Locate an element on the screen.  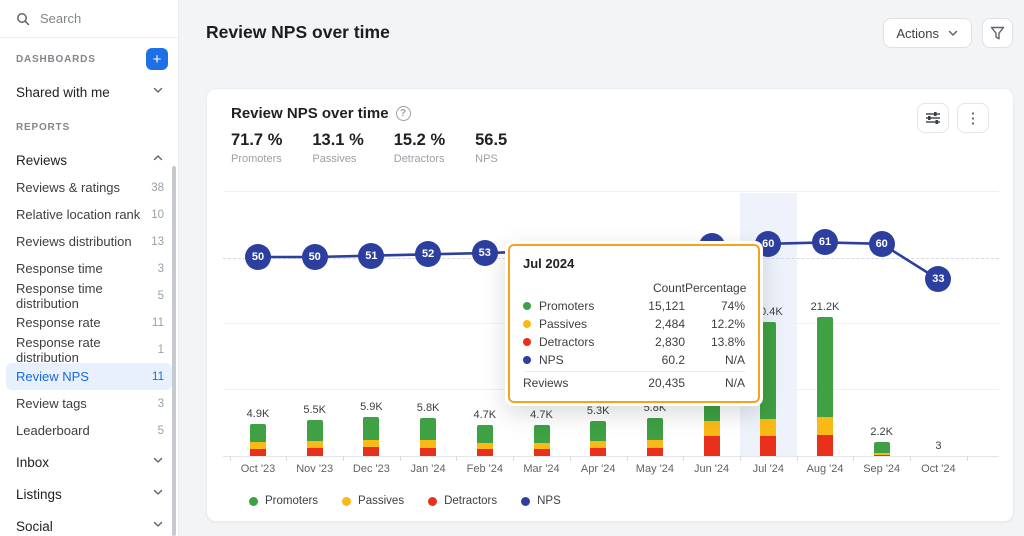
legend-item-passives: Passives is located at coordinates (373, 501).